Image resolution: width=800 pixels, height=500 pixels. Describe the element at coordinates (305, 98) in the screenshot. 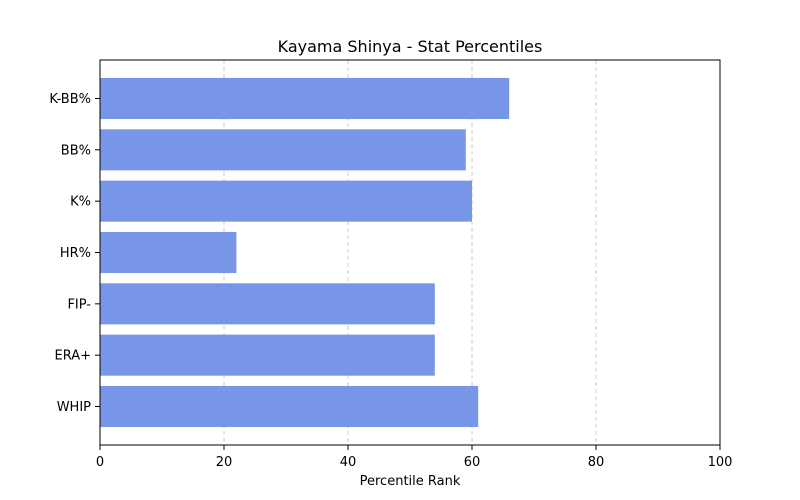

I see `bar-K-BB%` at that location.